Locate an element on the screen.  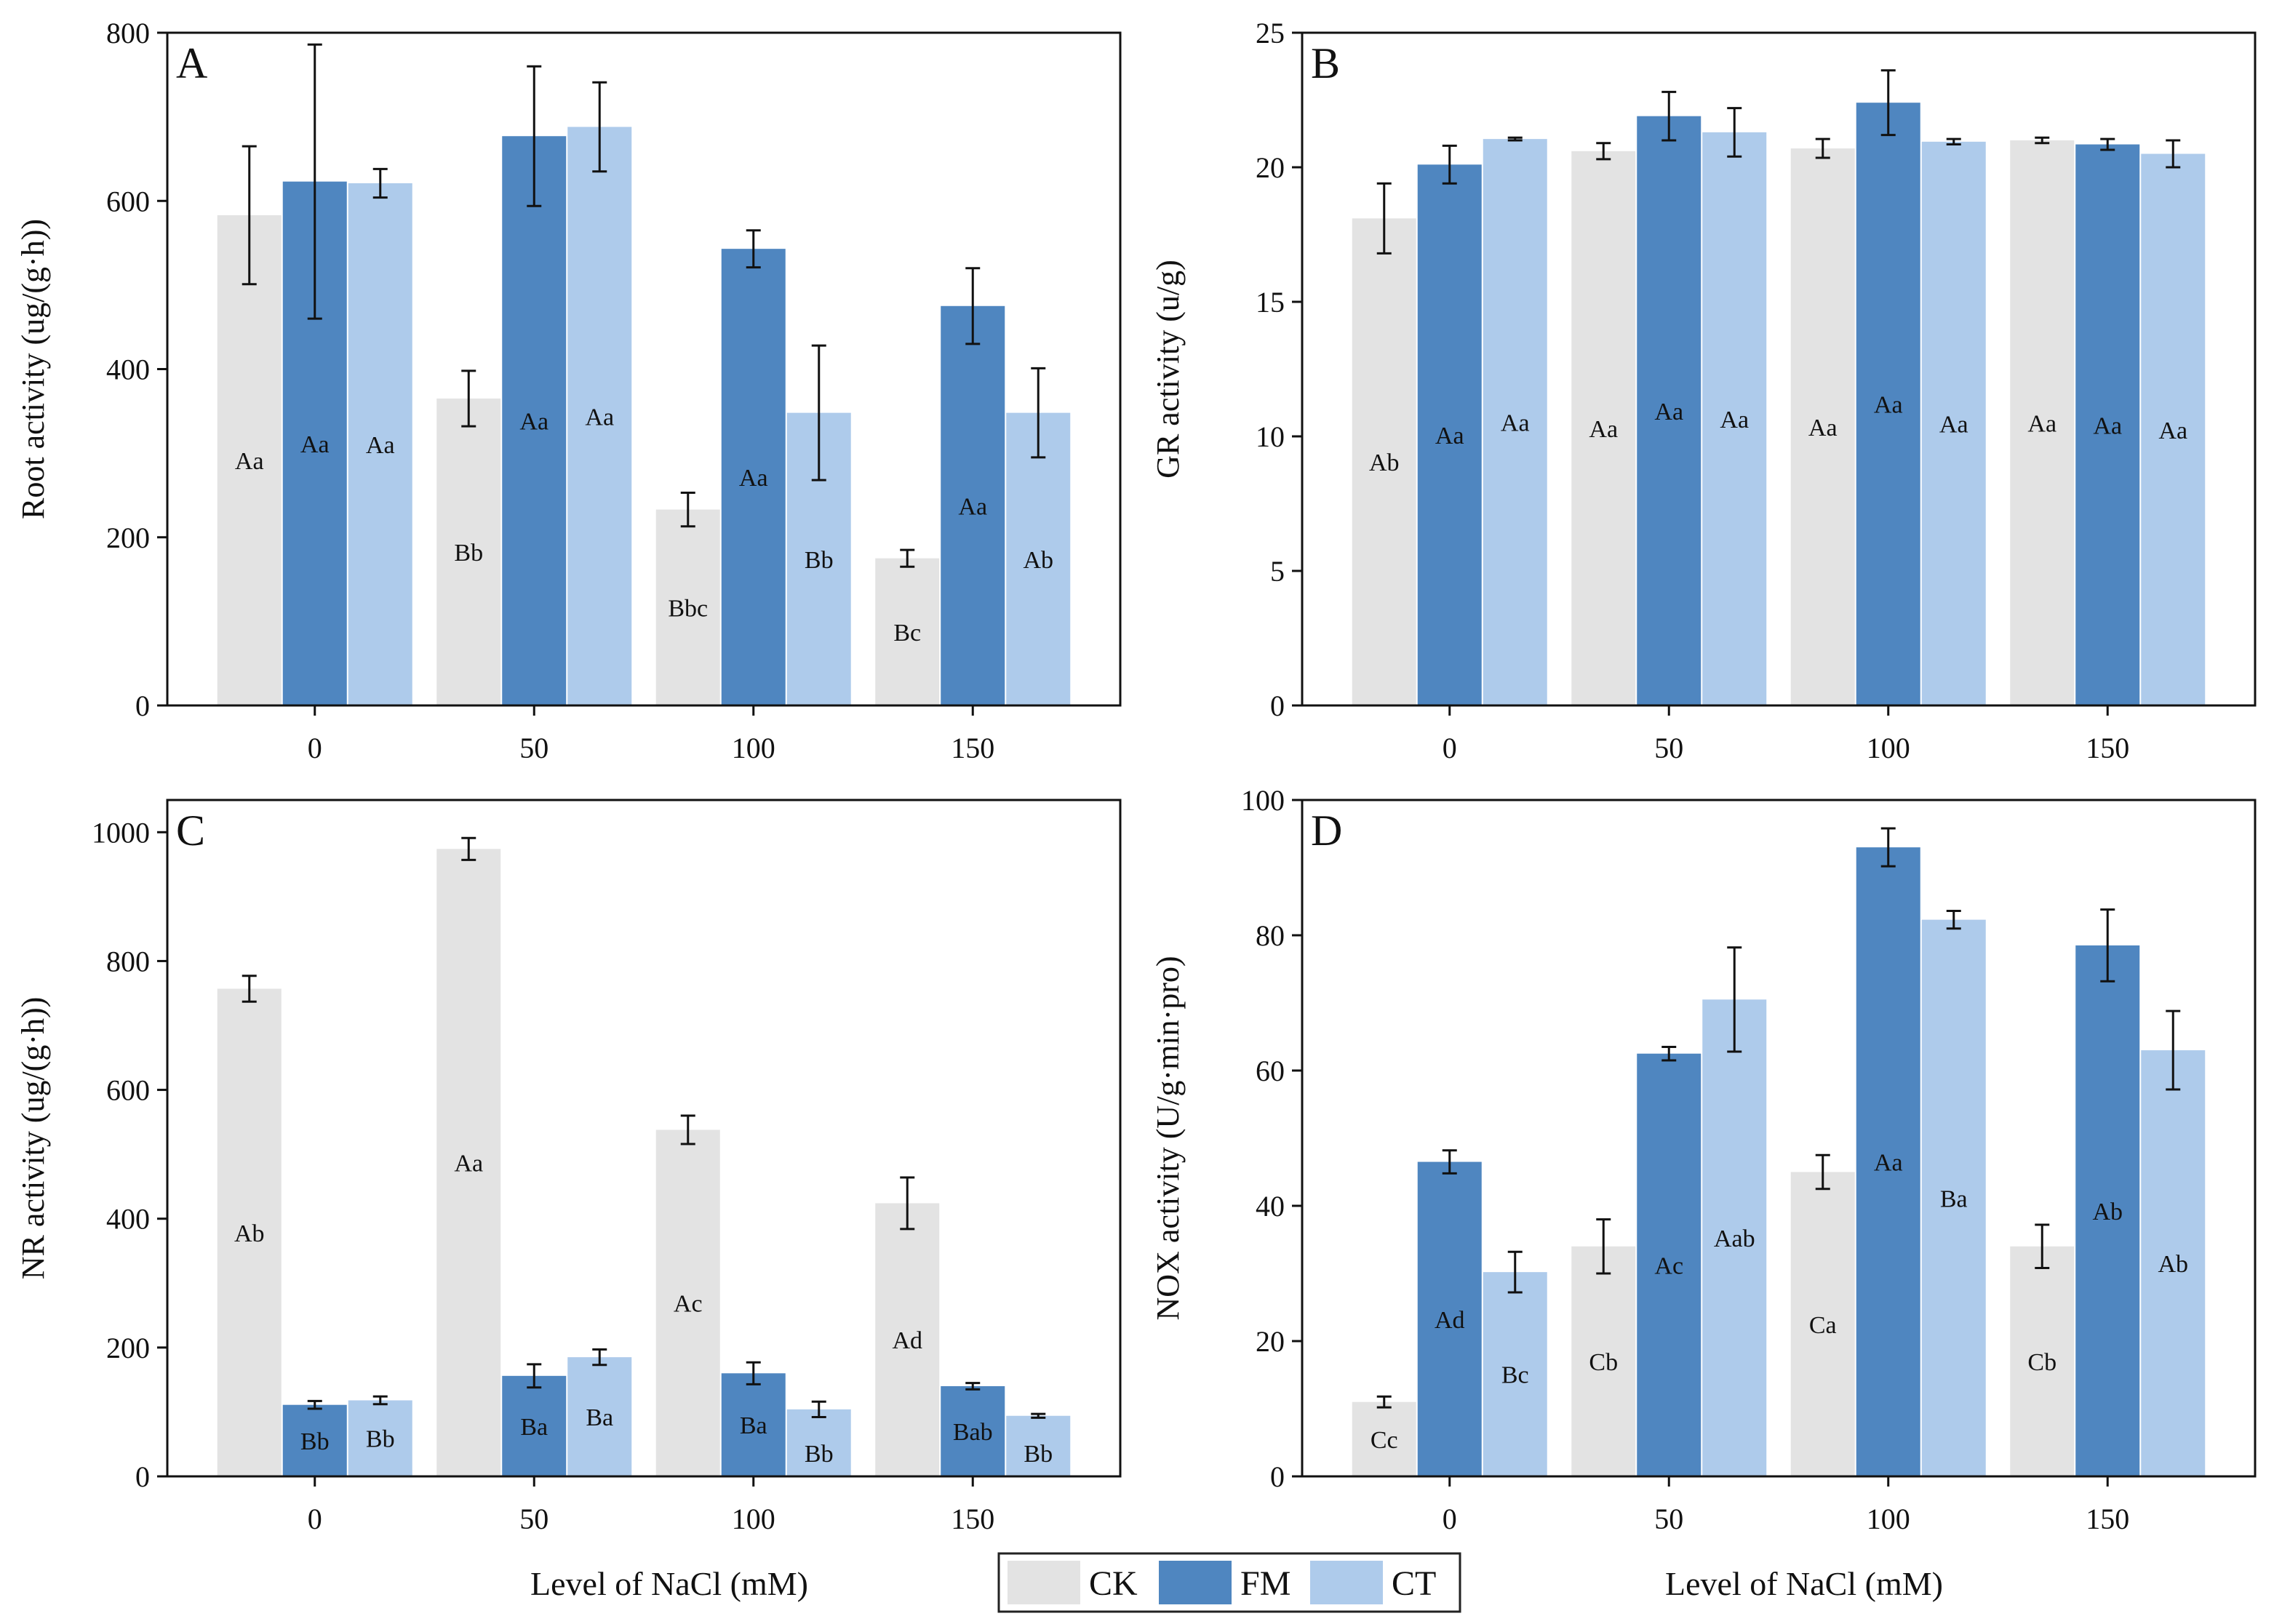
sig-label-a-fm-150: Aa is located at coordinates (972, 506).